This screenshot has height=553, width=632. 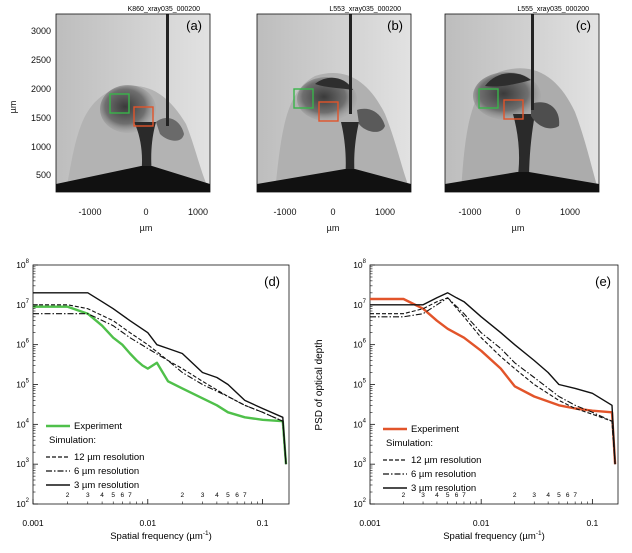 What do you see at coordinates (194, 25) in the screenshot?
I see `panel-label: (a)` at bounding box center [194, 25].